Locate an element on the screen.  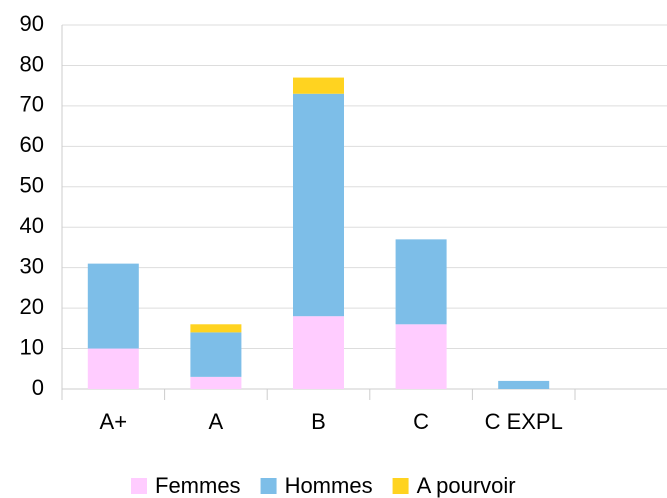
legend-label: Hommes is located at coordinates (329, 485).